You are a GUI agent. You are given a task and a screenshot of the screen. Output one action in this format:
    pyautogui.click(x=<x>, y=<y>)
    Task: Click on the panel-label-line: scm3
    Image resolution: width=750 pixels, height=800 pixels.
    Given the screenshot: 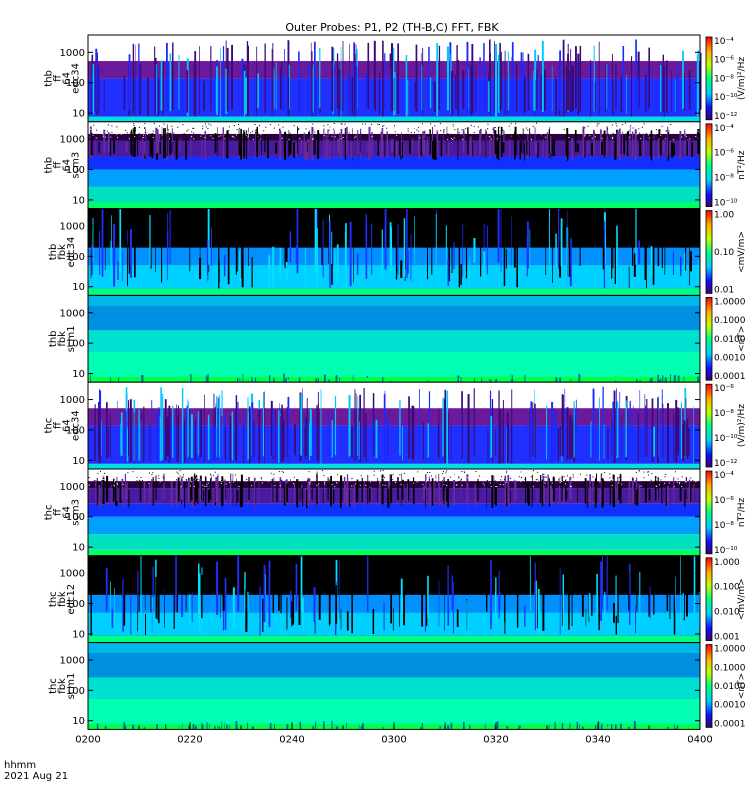 What is the action you would take?
    pyautogui.click(x=76, y=512)
    